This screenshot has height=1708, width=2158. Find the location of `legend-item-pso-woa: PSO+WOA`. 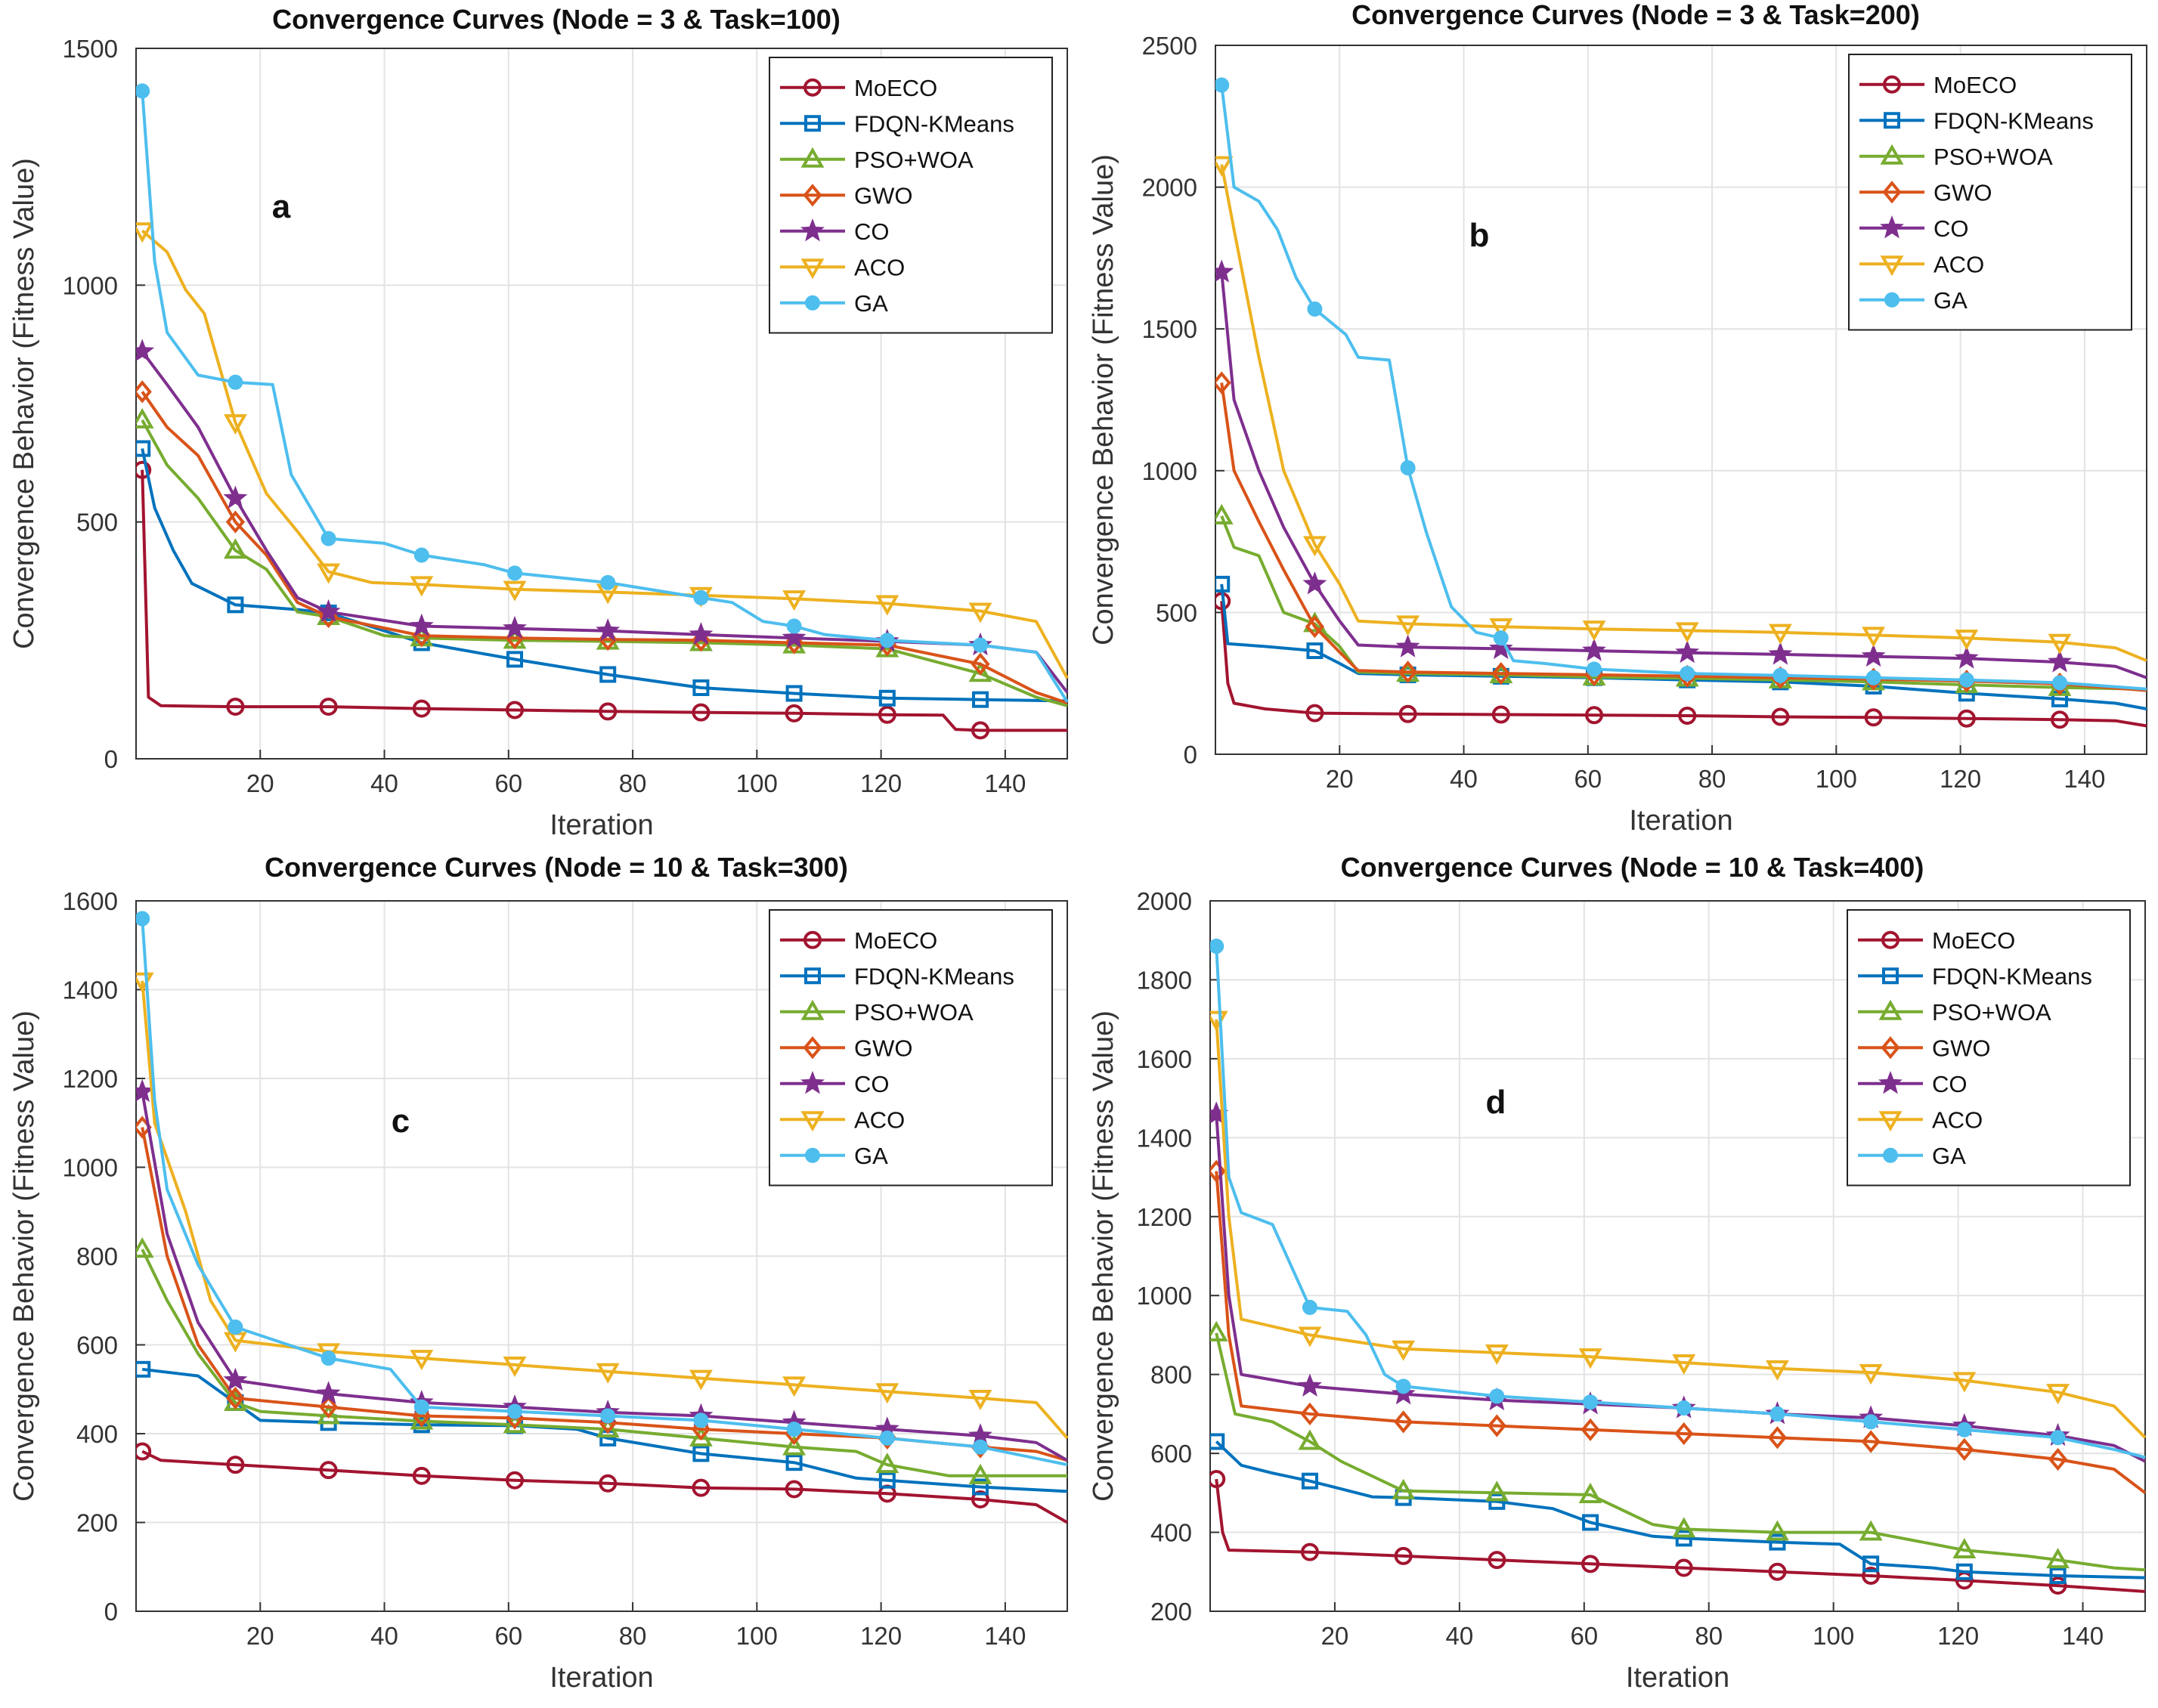

legend-item-pso-woa: PSO+WOA is located at coordinates (1954, 1012).